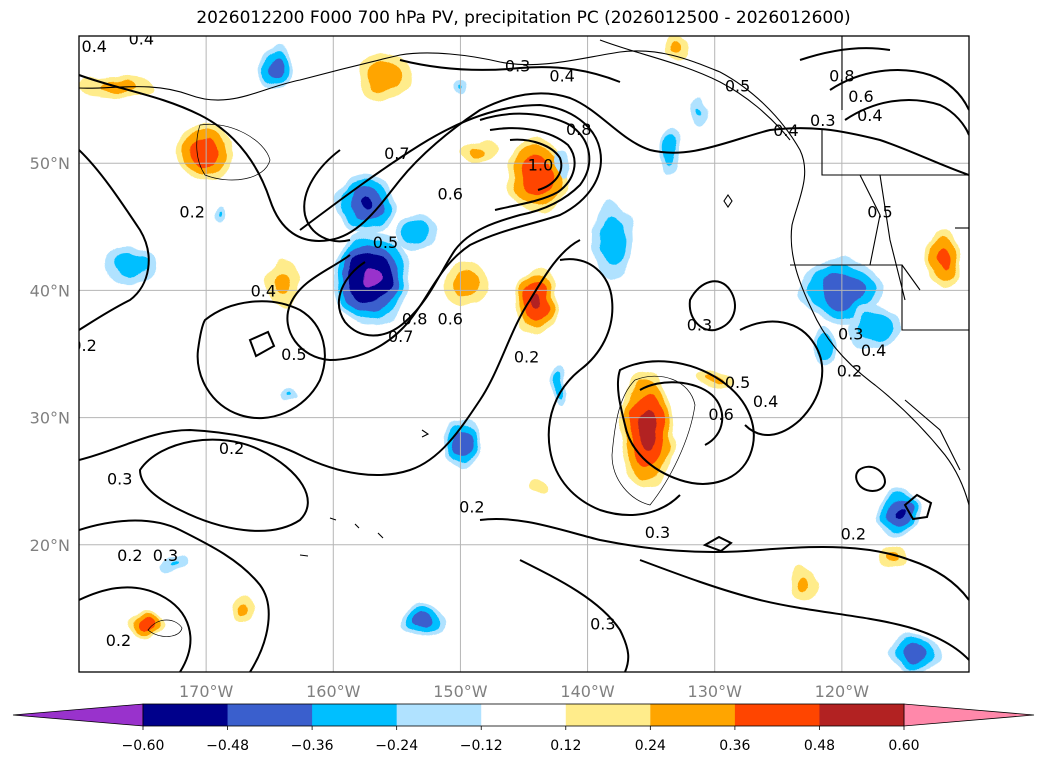 This screenshot has width=1047, height=765. What do you see at coordinates (819, 746) in the screenshot?
I see `colorbar-tick-label: 0.48` at bounding box center [819, 746].